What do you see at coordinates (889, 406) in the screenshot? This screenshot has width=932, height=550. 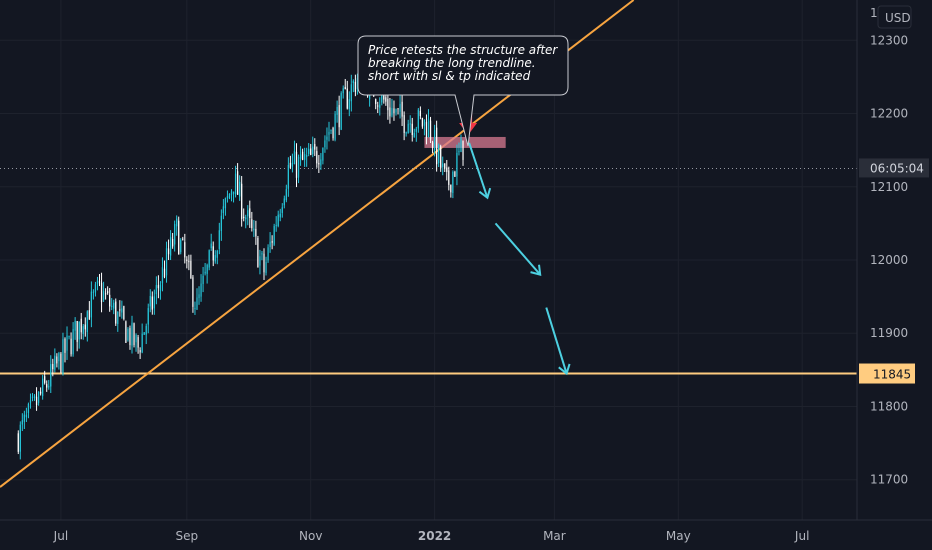 I see `price-tick-label: 11800` at bounding box center [889, 406].